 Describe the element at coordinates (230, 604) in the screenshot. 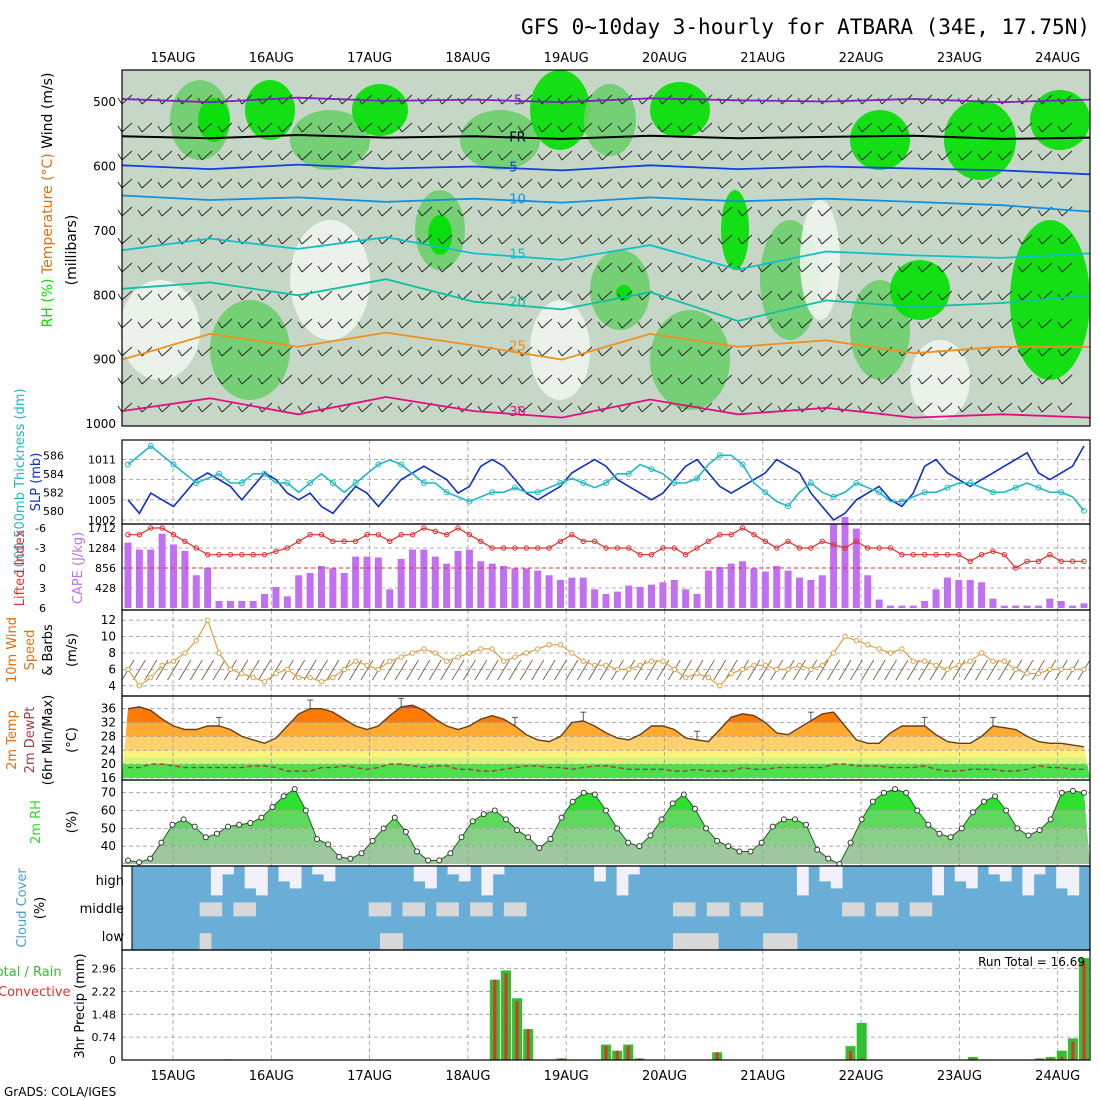

I see `cape-bar` at that location.